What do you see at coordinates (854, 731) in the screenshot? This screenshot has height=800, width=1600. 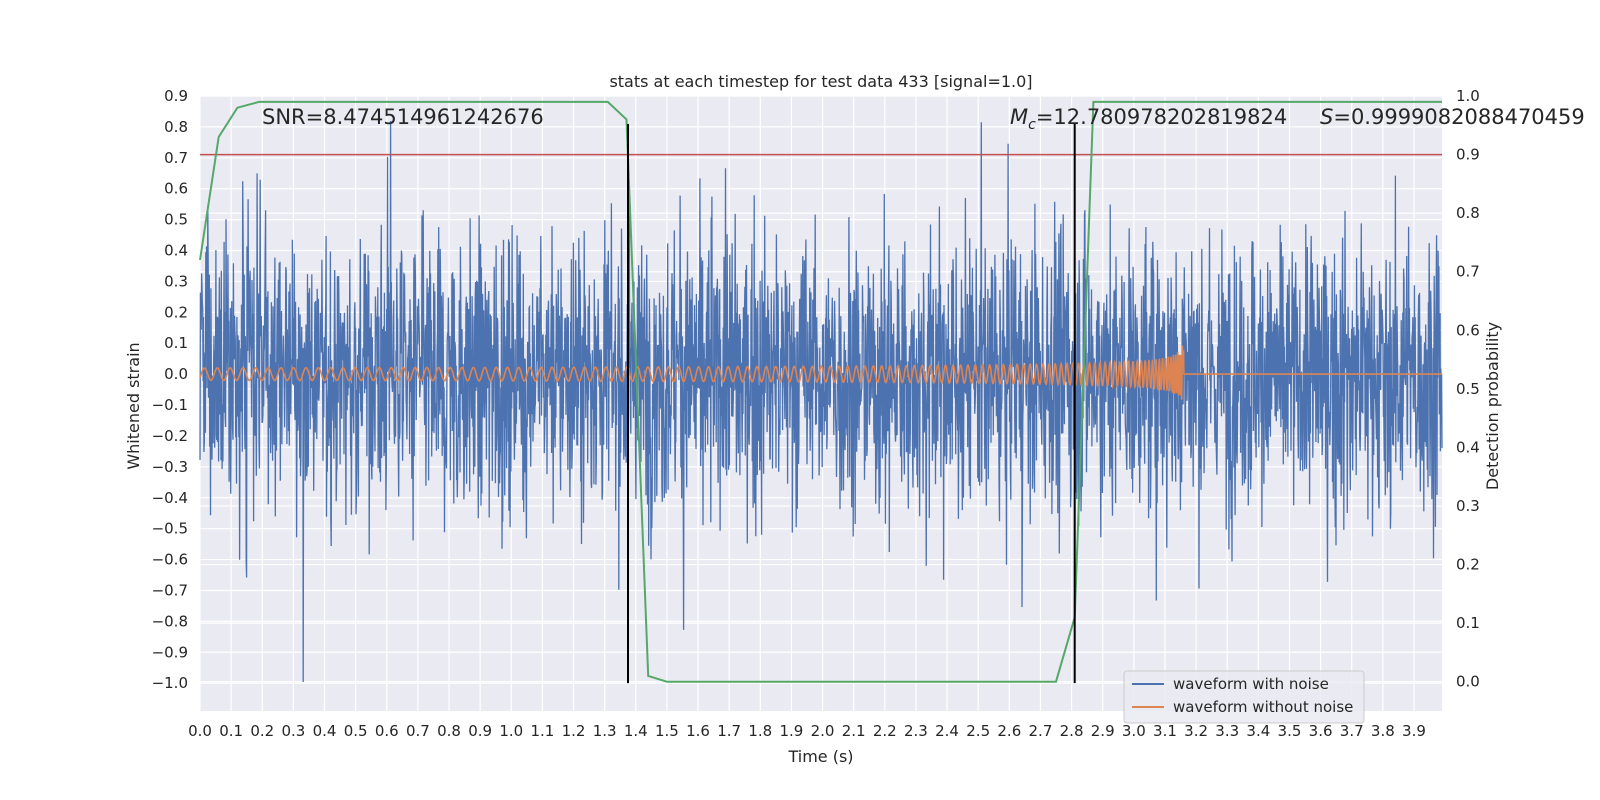 I see `x-tick-label: 2.1` at bounding box center [854, 731].